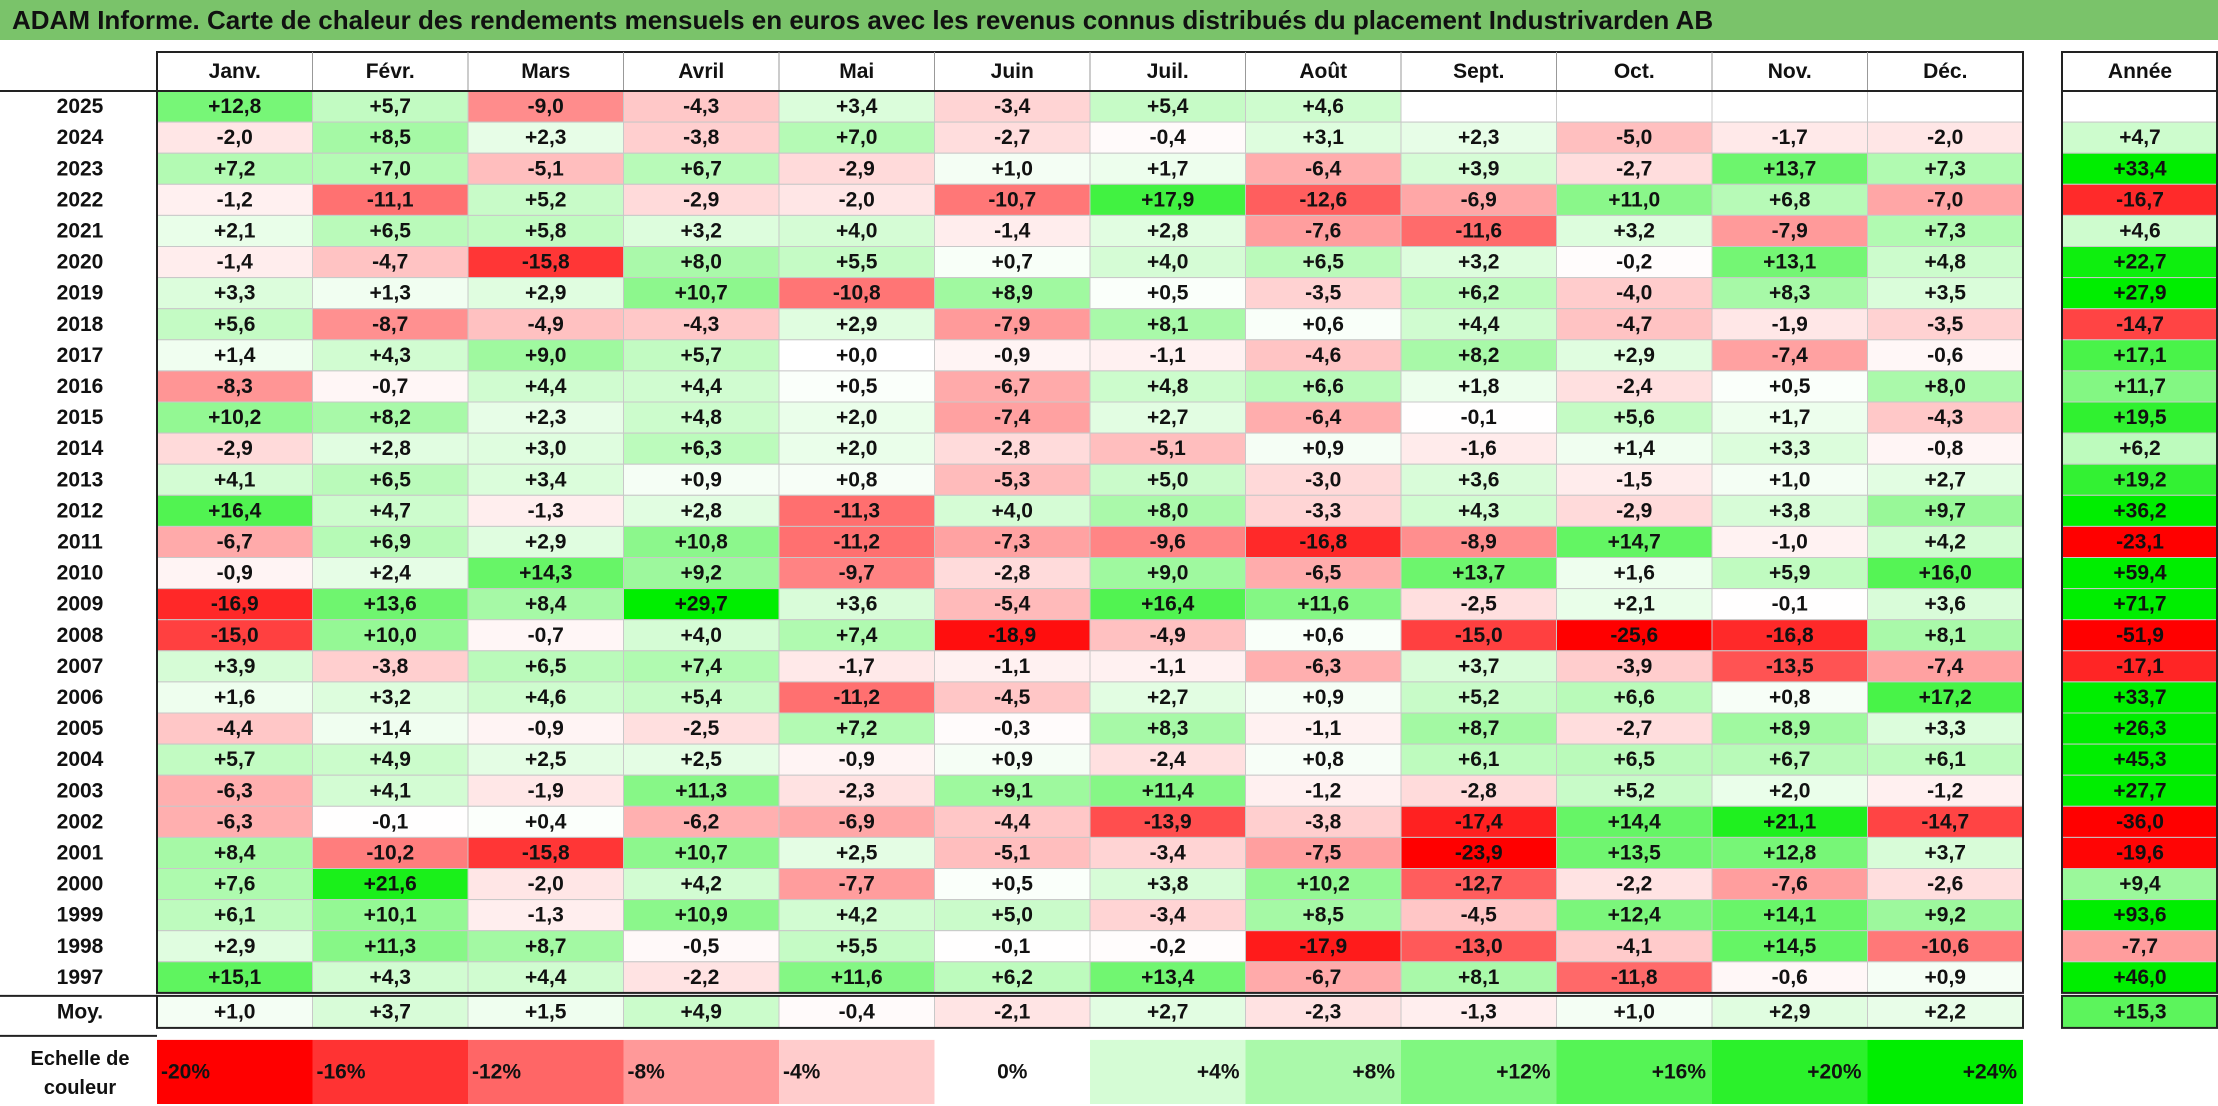 The width and height of the screenshot is (2218, 1106). I want to click on scale-step-label: -20%, so click(185, 1071).